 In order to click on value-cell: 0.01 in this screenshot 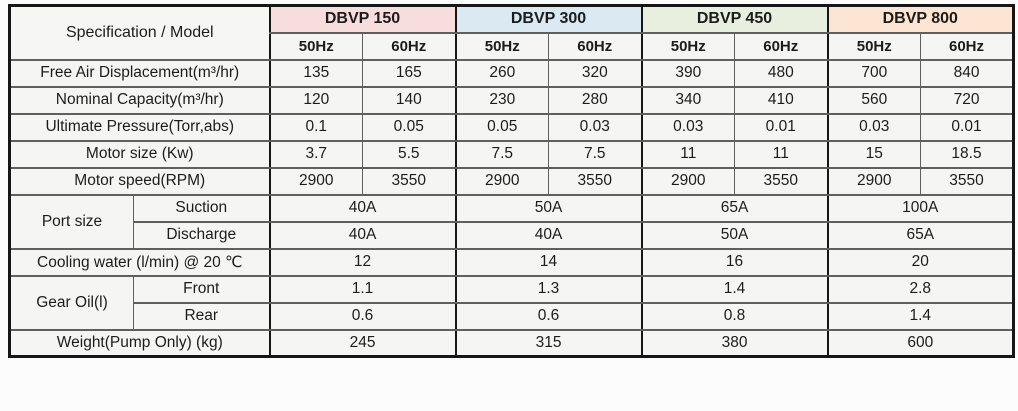, I will do `click(781, 127)`.